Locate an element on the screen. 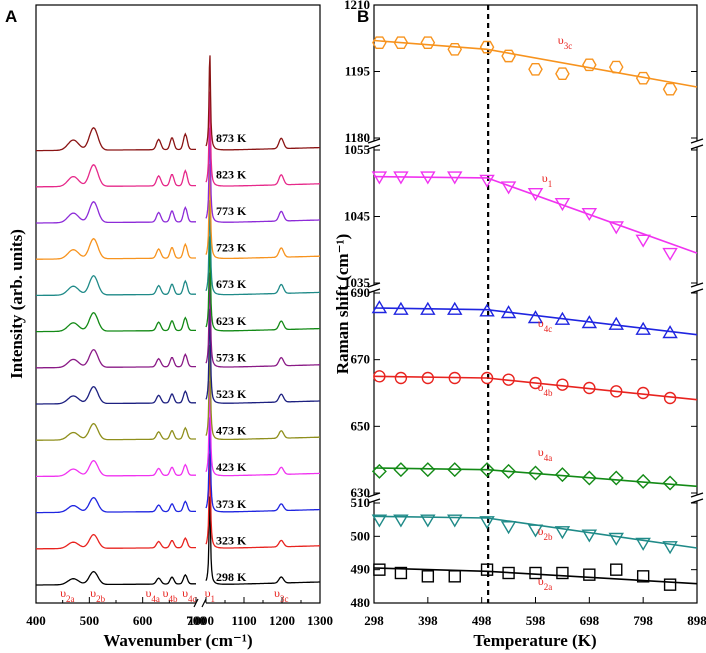  fit-line-υ4a is located at coordinates (535, 477).